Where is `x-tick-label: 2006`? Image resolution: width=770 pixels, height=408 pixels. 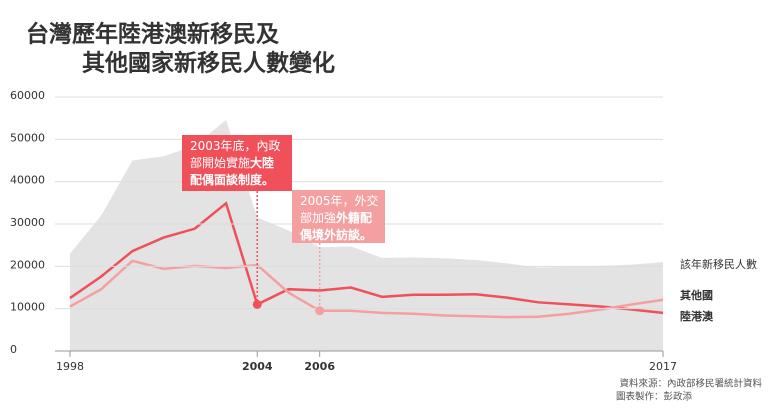
x-tick-label: 2006 is located at coordinates (319, 366).